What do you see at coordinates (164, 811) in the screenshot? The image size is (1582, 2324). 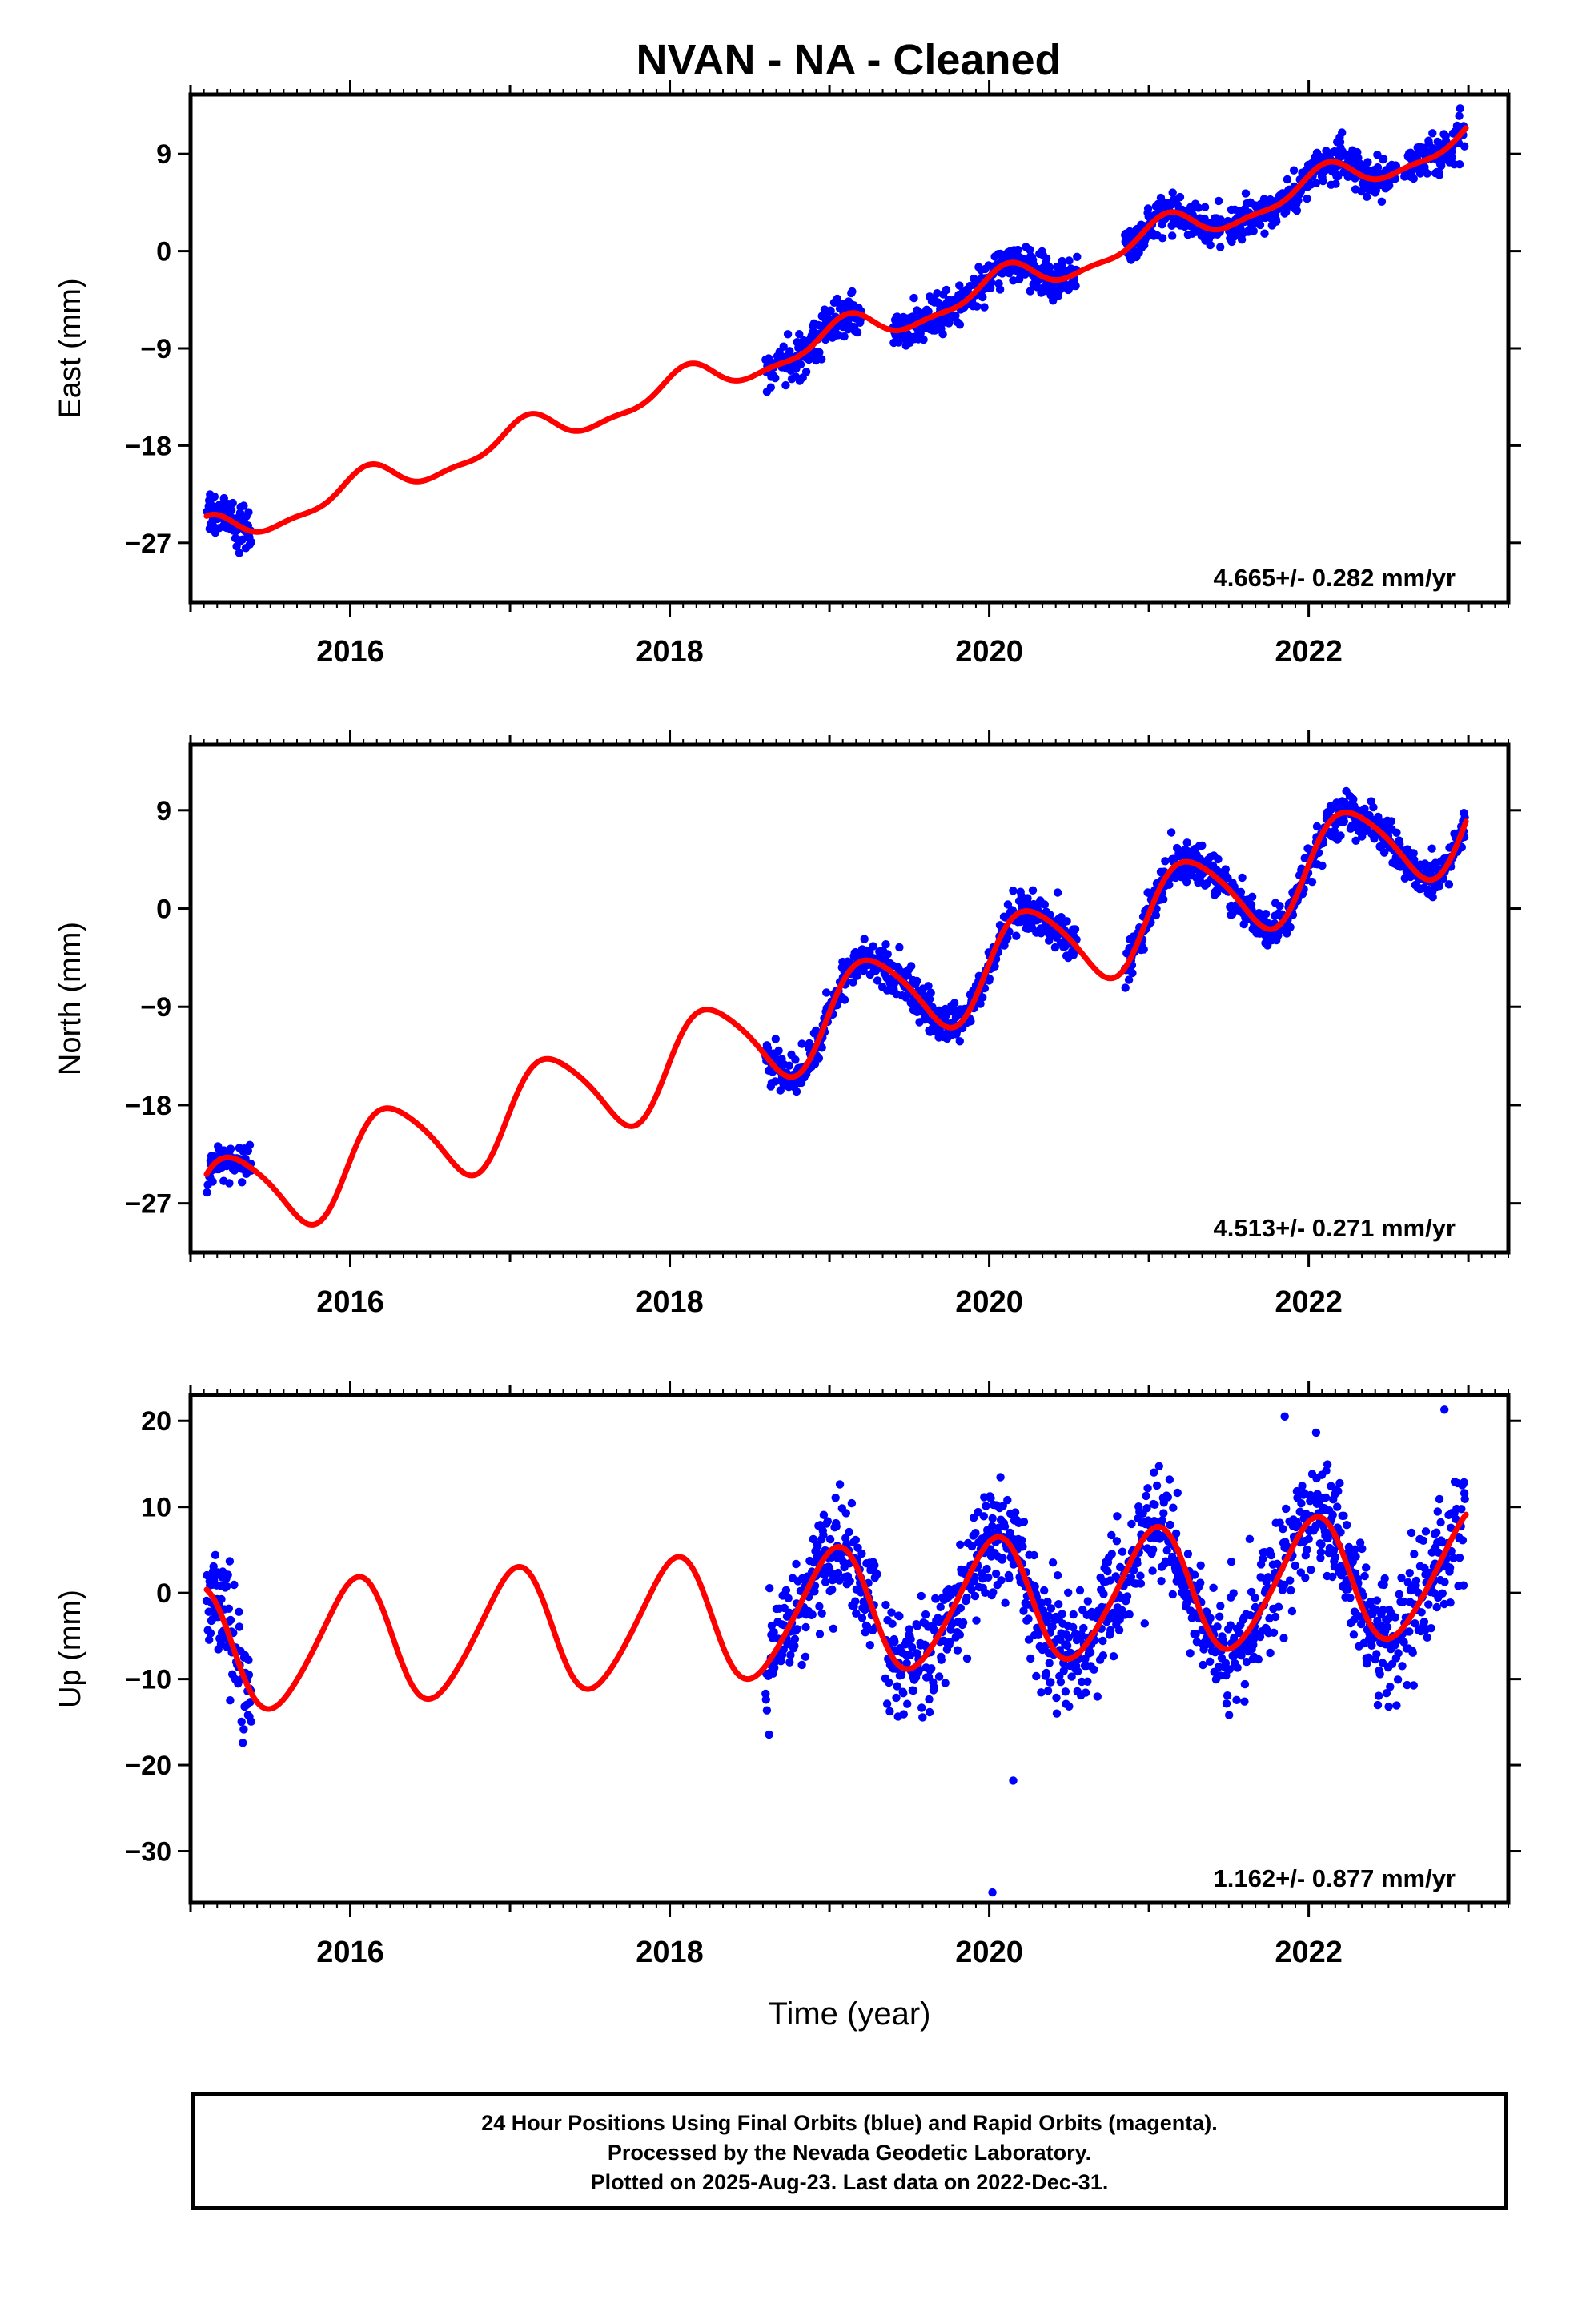 I see `y-tick-label: 9` at bounding box center [164, 811].